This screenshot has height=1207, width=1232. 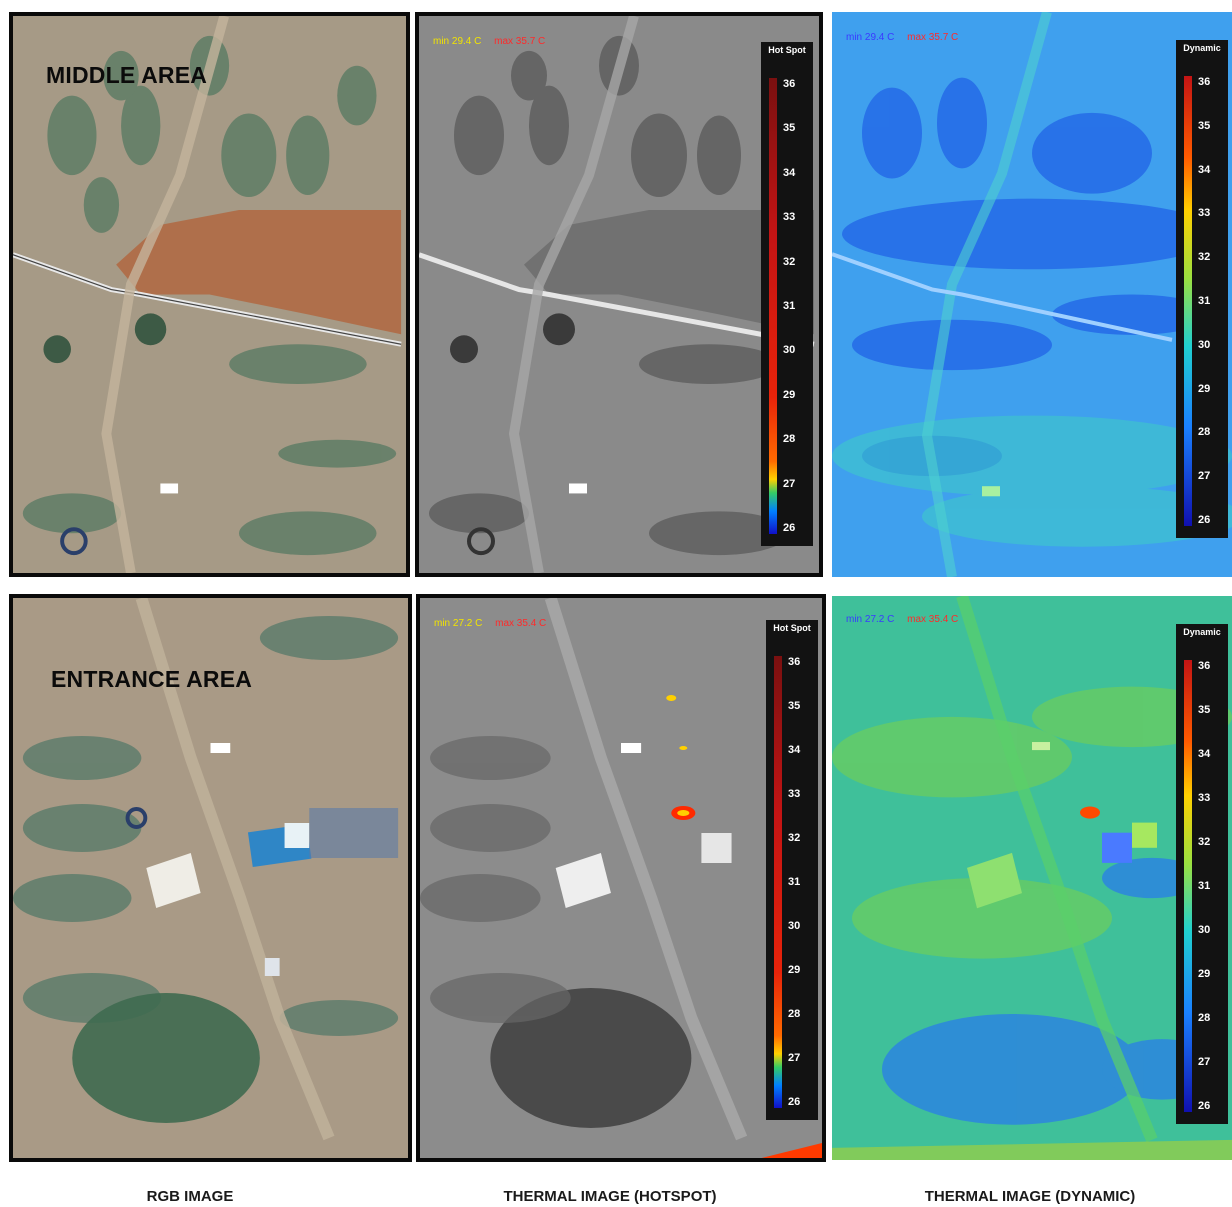 I want to click on rgb-aerial-entrance, so click(x=210, y=878).